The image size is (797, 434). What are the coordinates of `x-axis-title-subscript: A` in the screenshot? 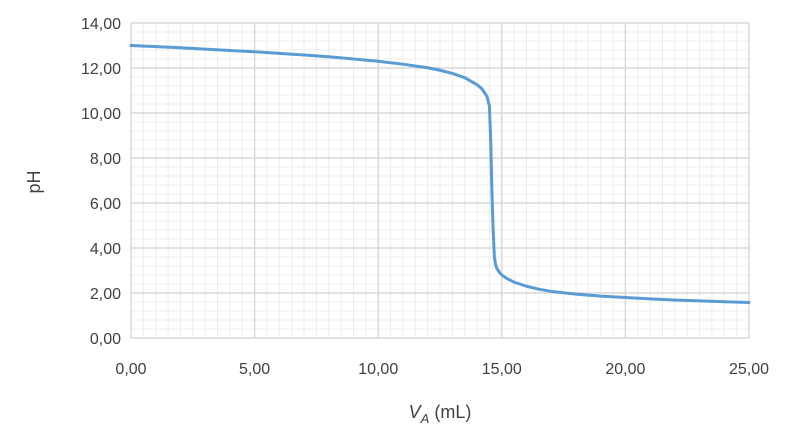 It's located at (425, 418).